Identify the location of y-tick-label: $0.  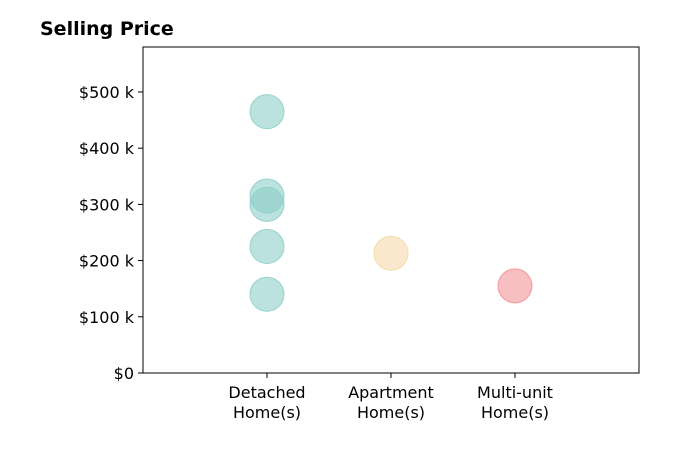
(124, 373).